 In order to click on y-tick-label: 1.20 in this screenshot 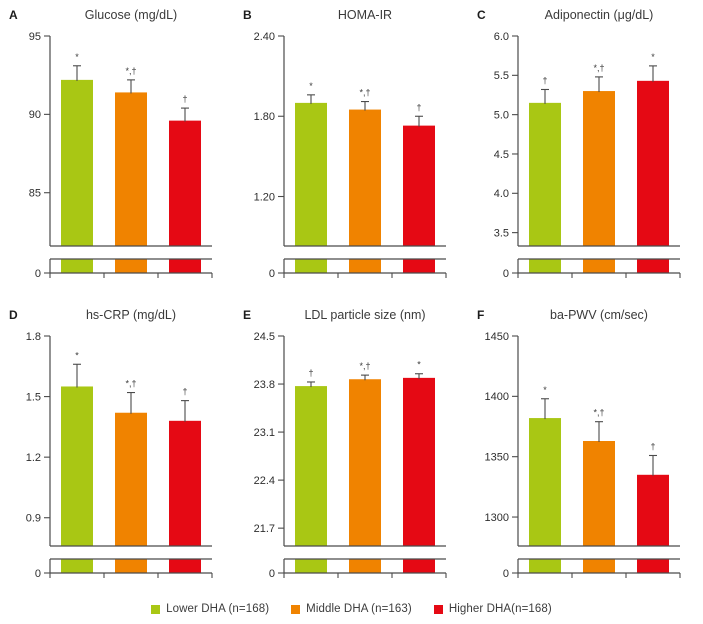, I will do `click(264, 197)`.